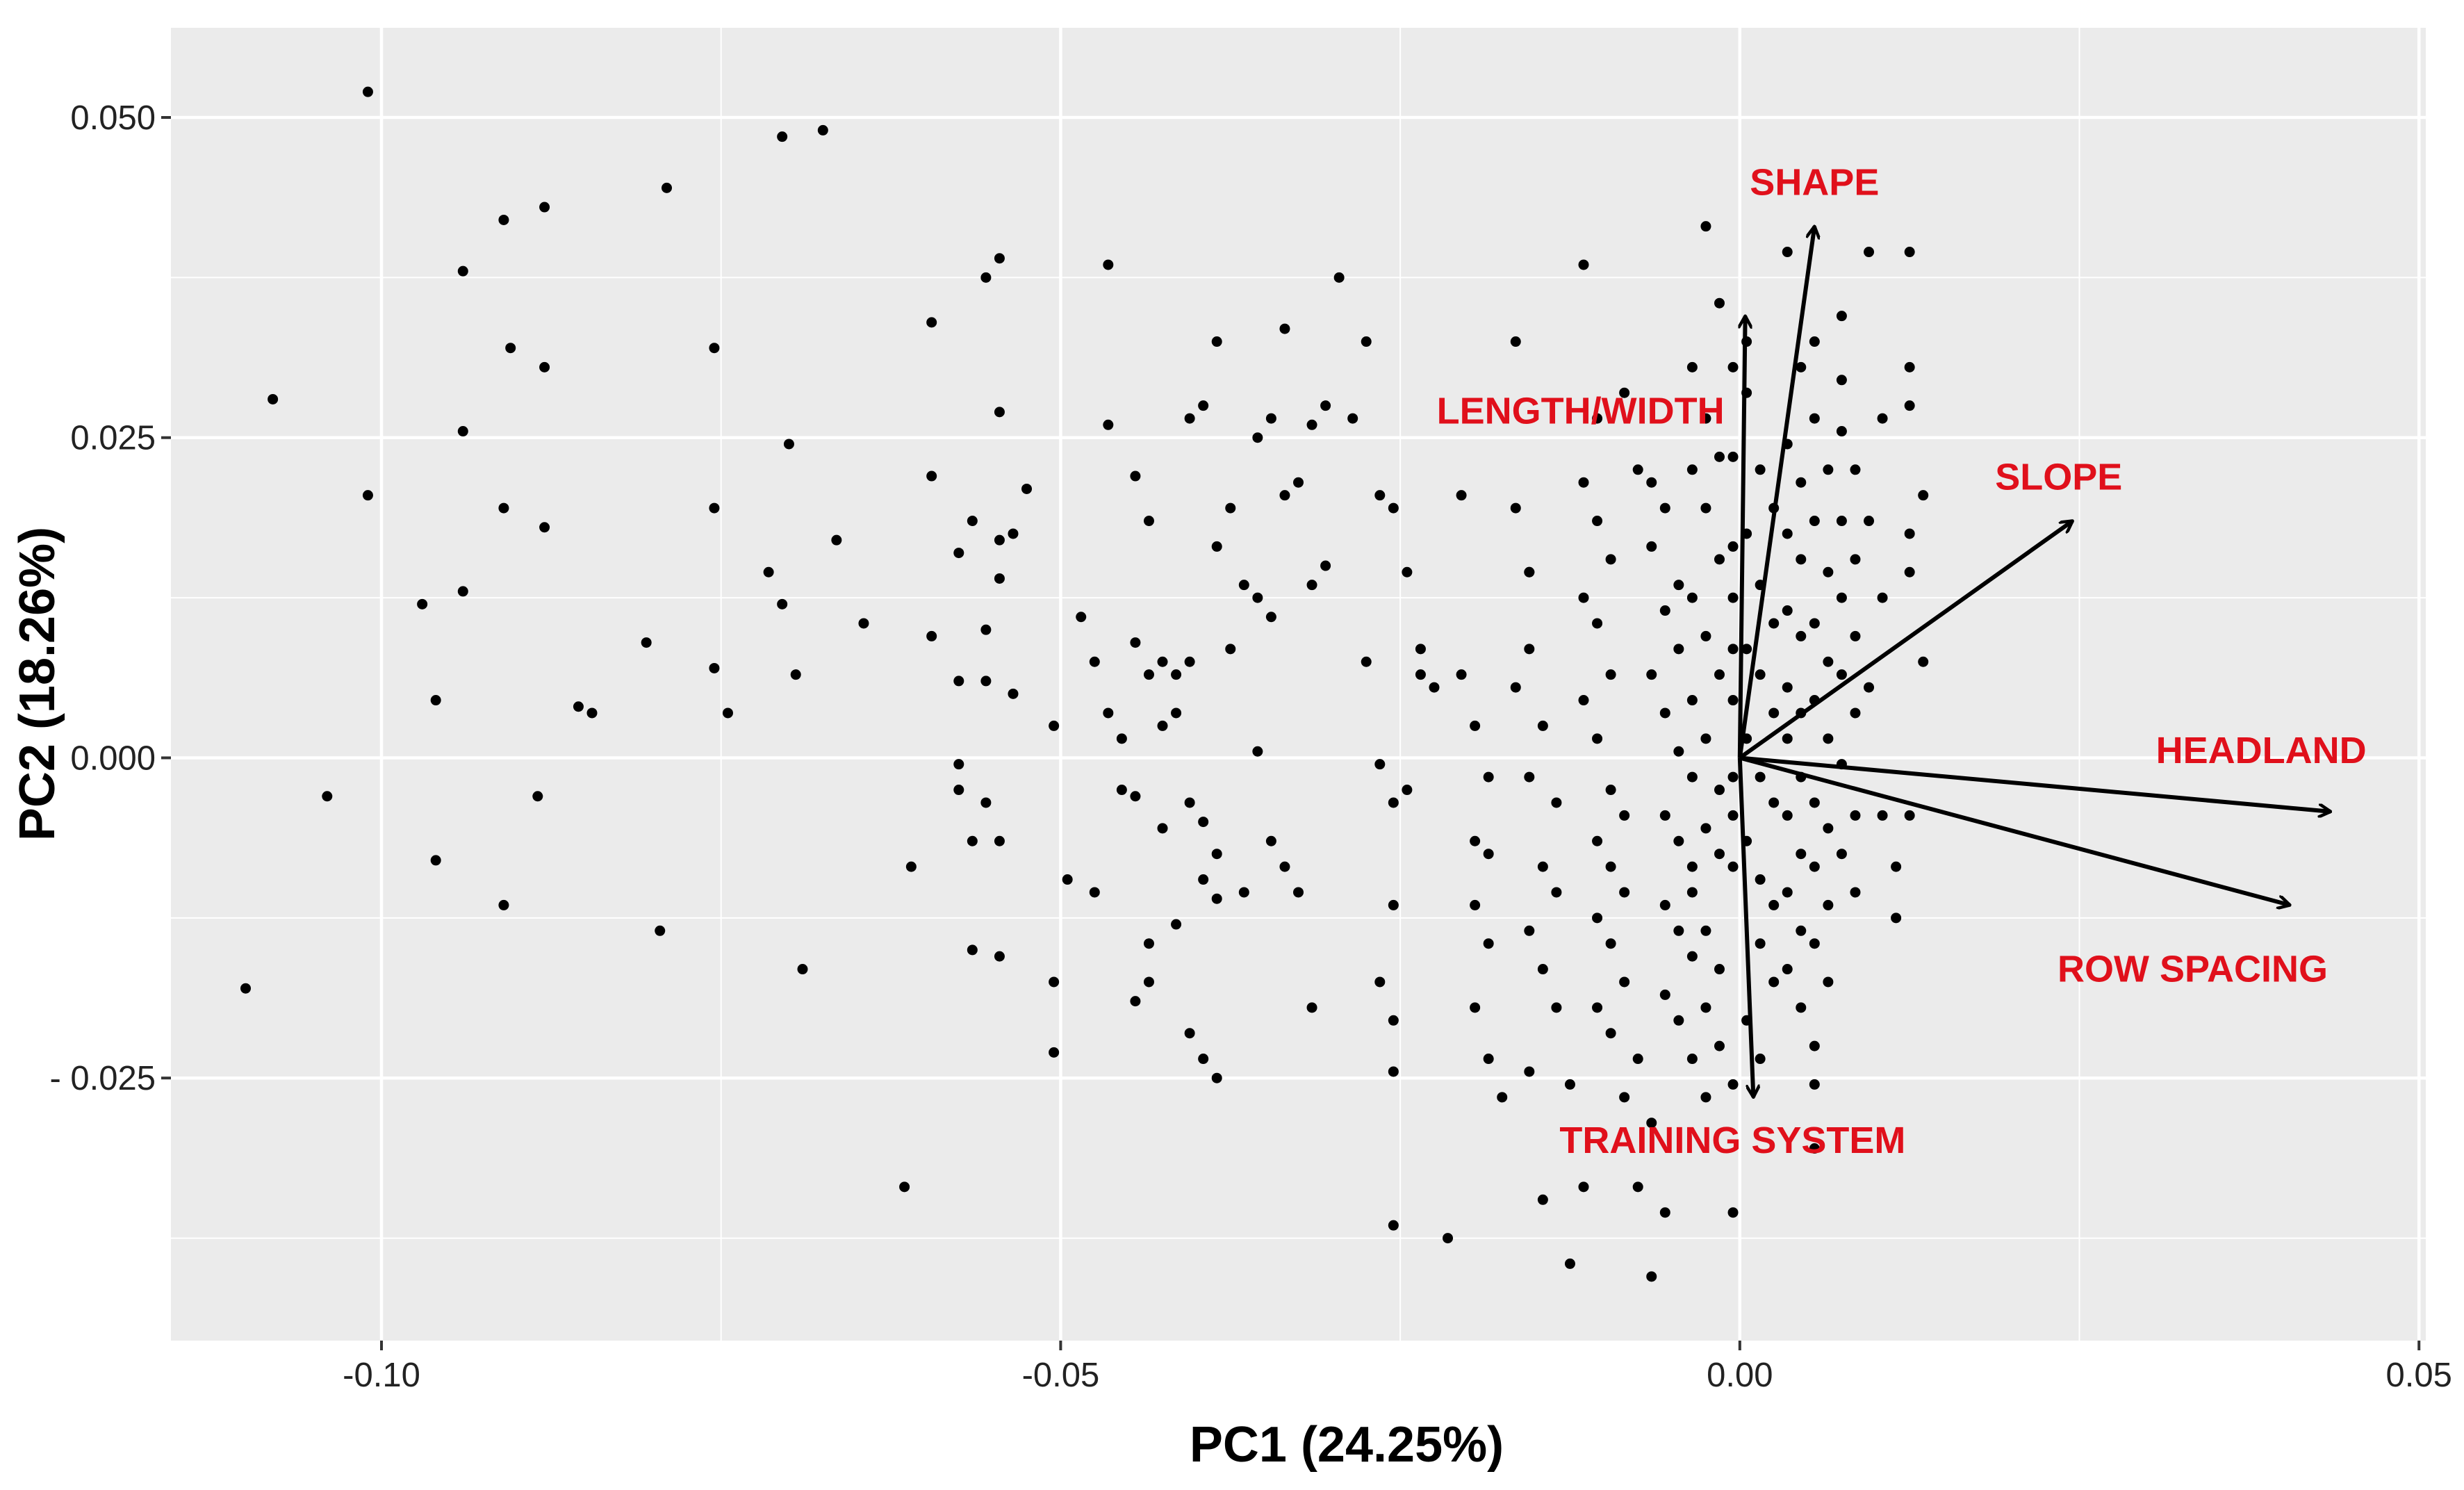 The width and height of the screenshot is (2464, 1490). I want to click on vector-label: SHAPE, so click(1815, 183).